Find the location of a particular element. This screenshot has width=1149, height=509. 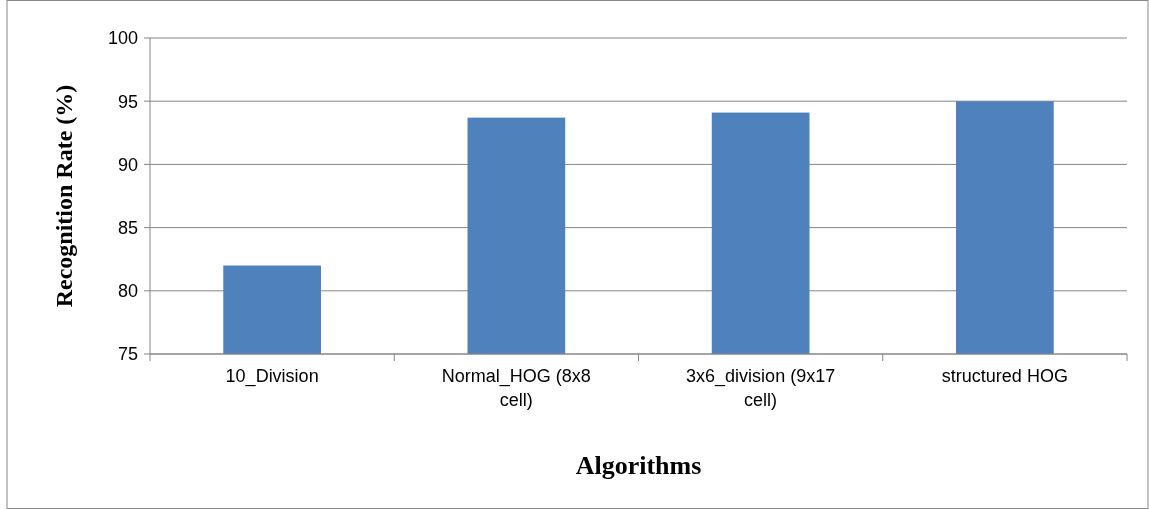

x-tick-label: 10_Division is located at coordinates (272, 376).